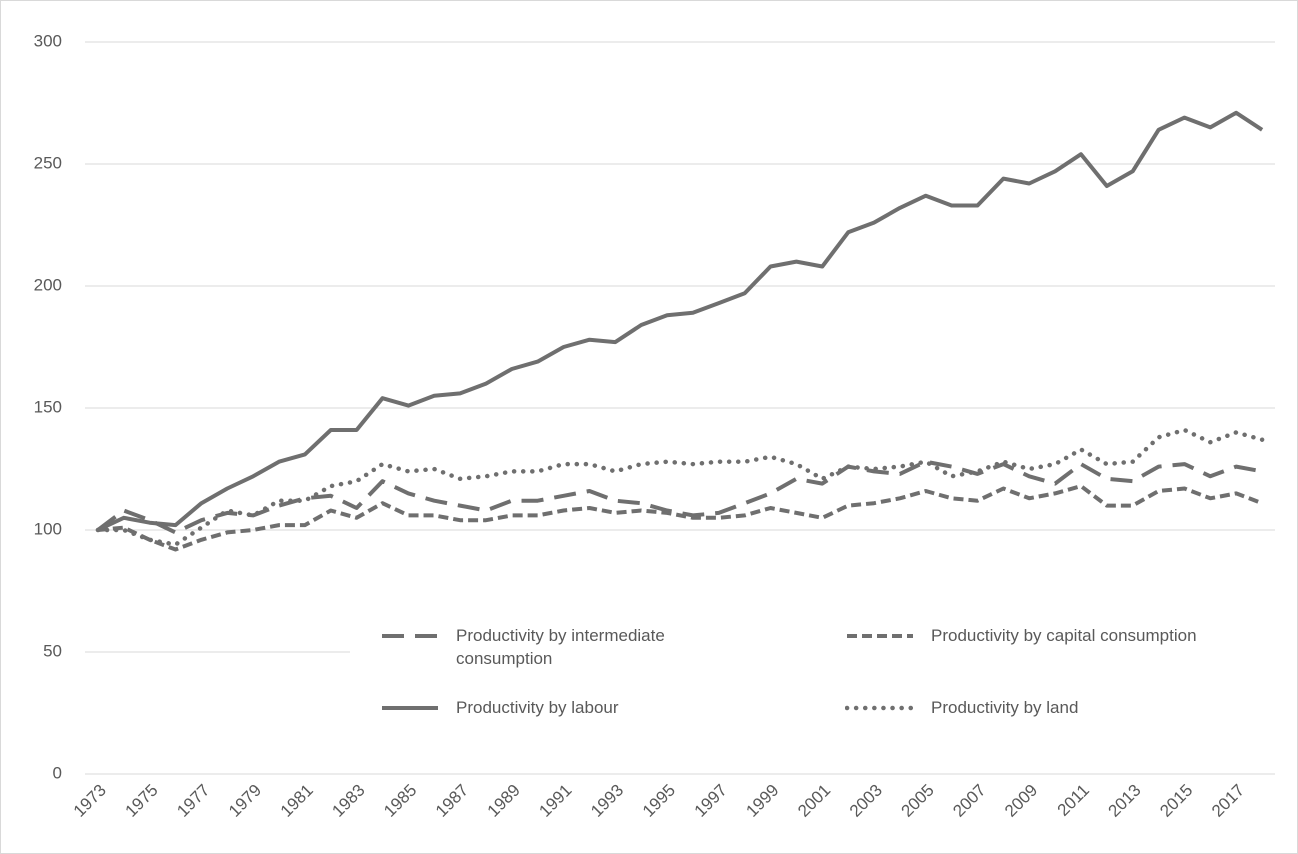  What do you see at coordinates (52, 650) in the screenshot?
I see `y-tick-label: 50` at bounding box center [52, 650].